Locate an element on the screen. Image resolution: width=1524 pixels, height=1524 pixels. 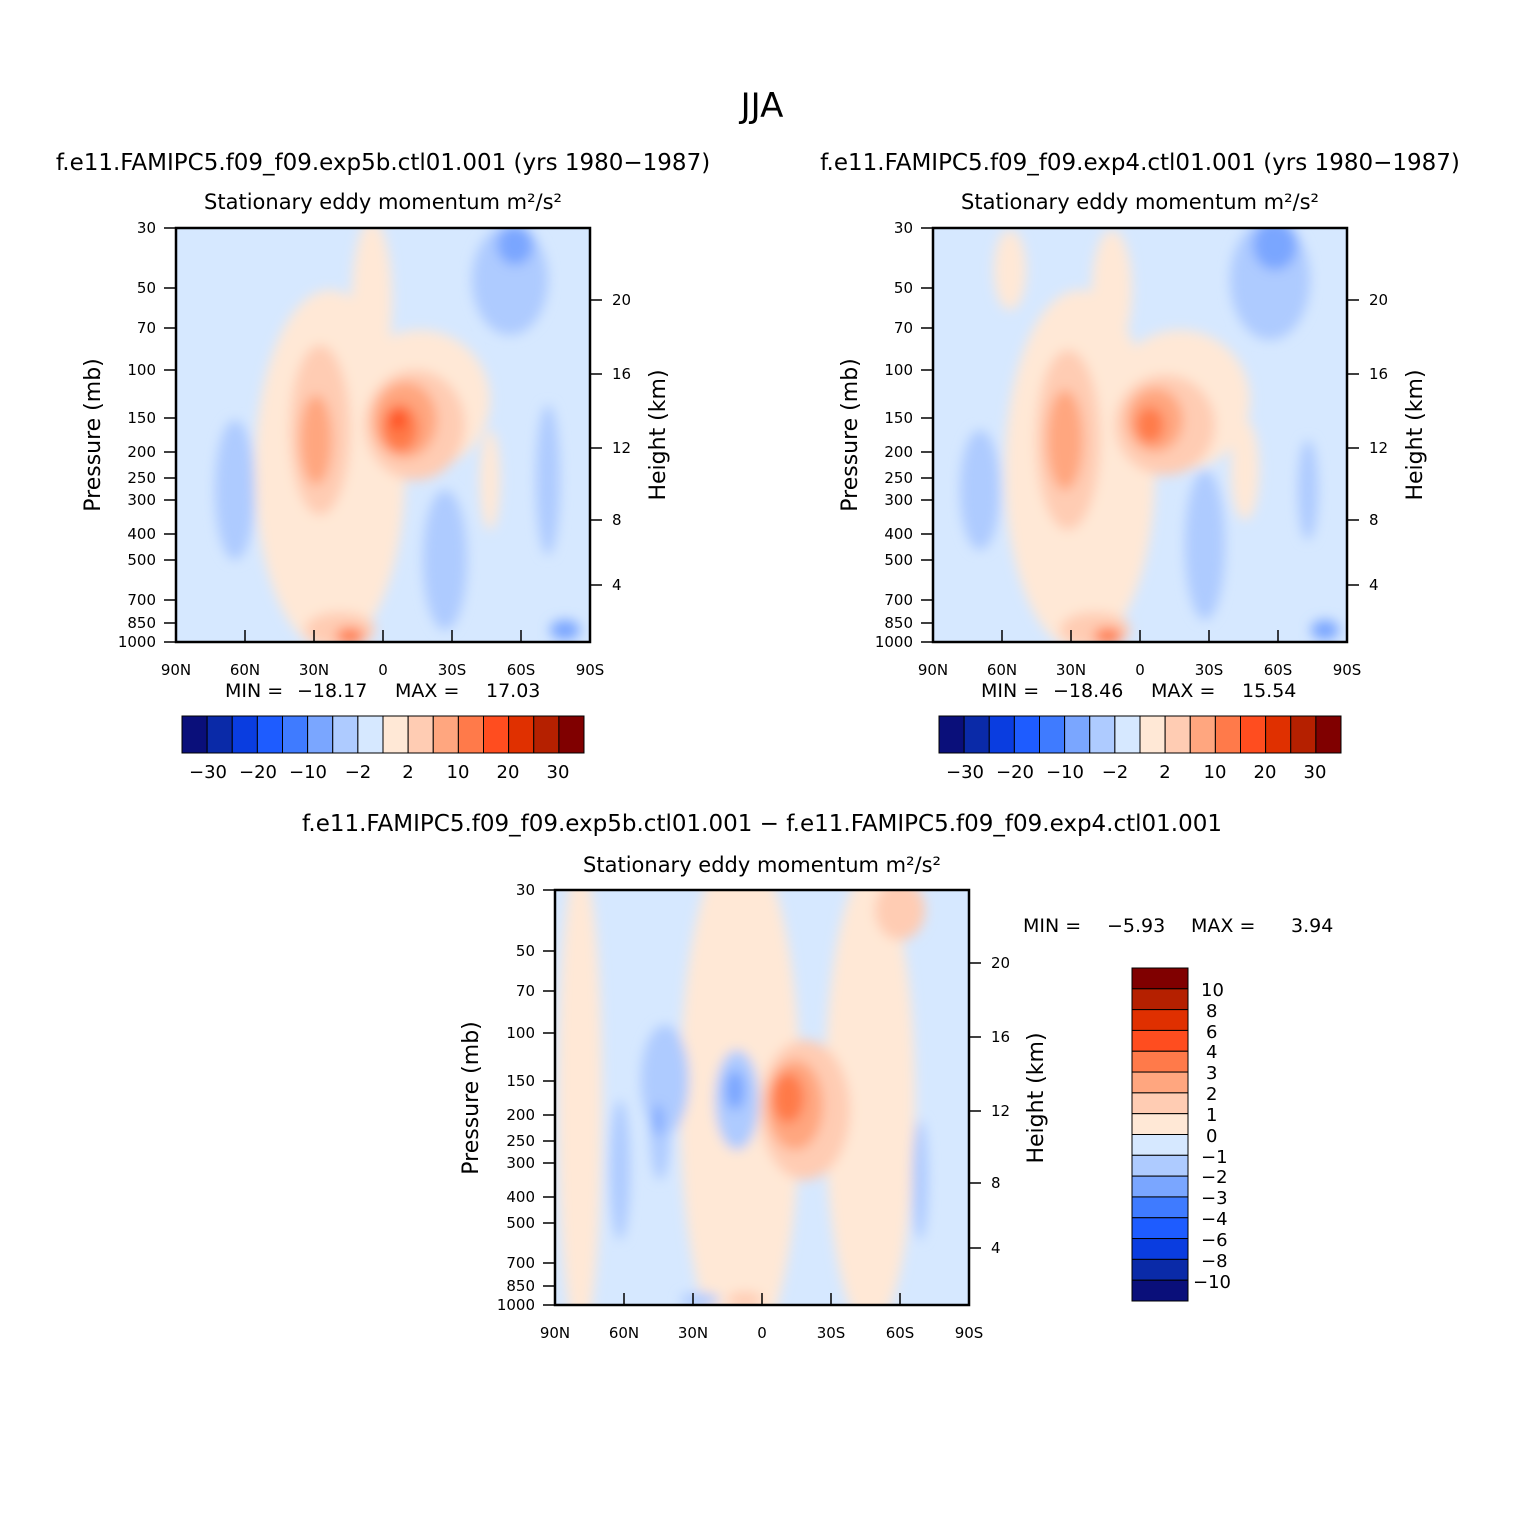
min-value: −18.17 is located at coordinates (332, 691).